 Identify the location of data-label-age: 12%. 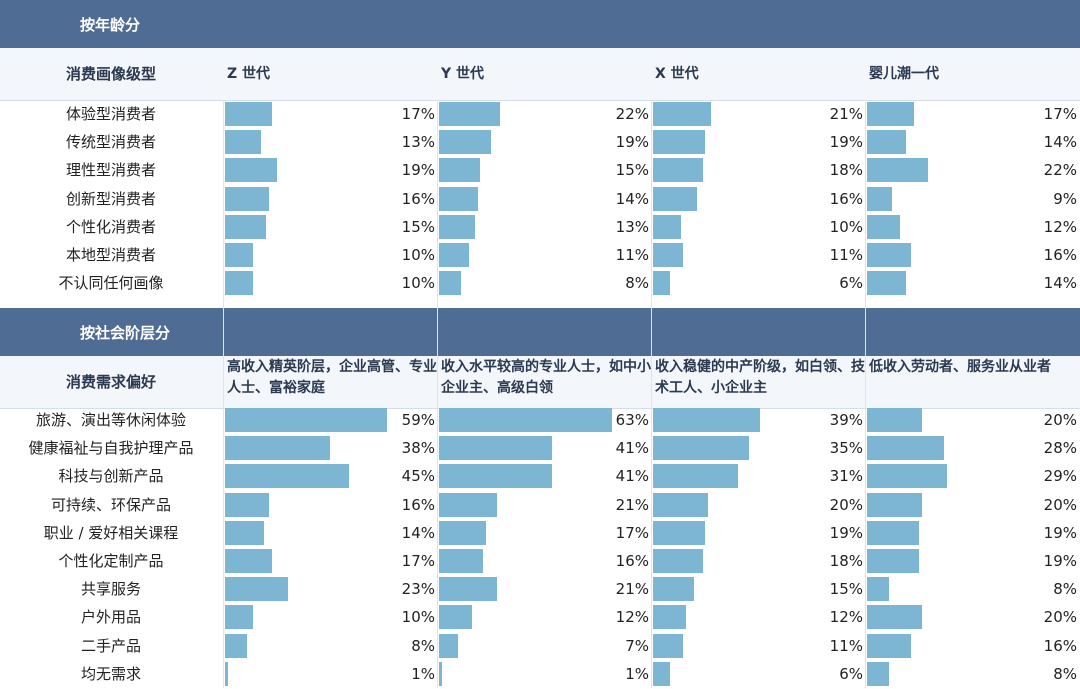
(1060, 226).